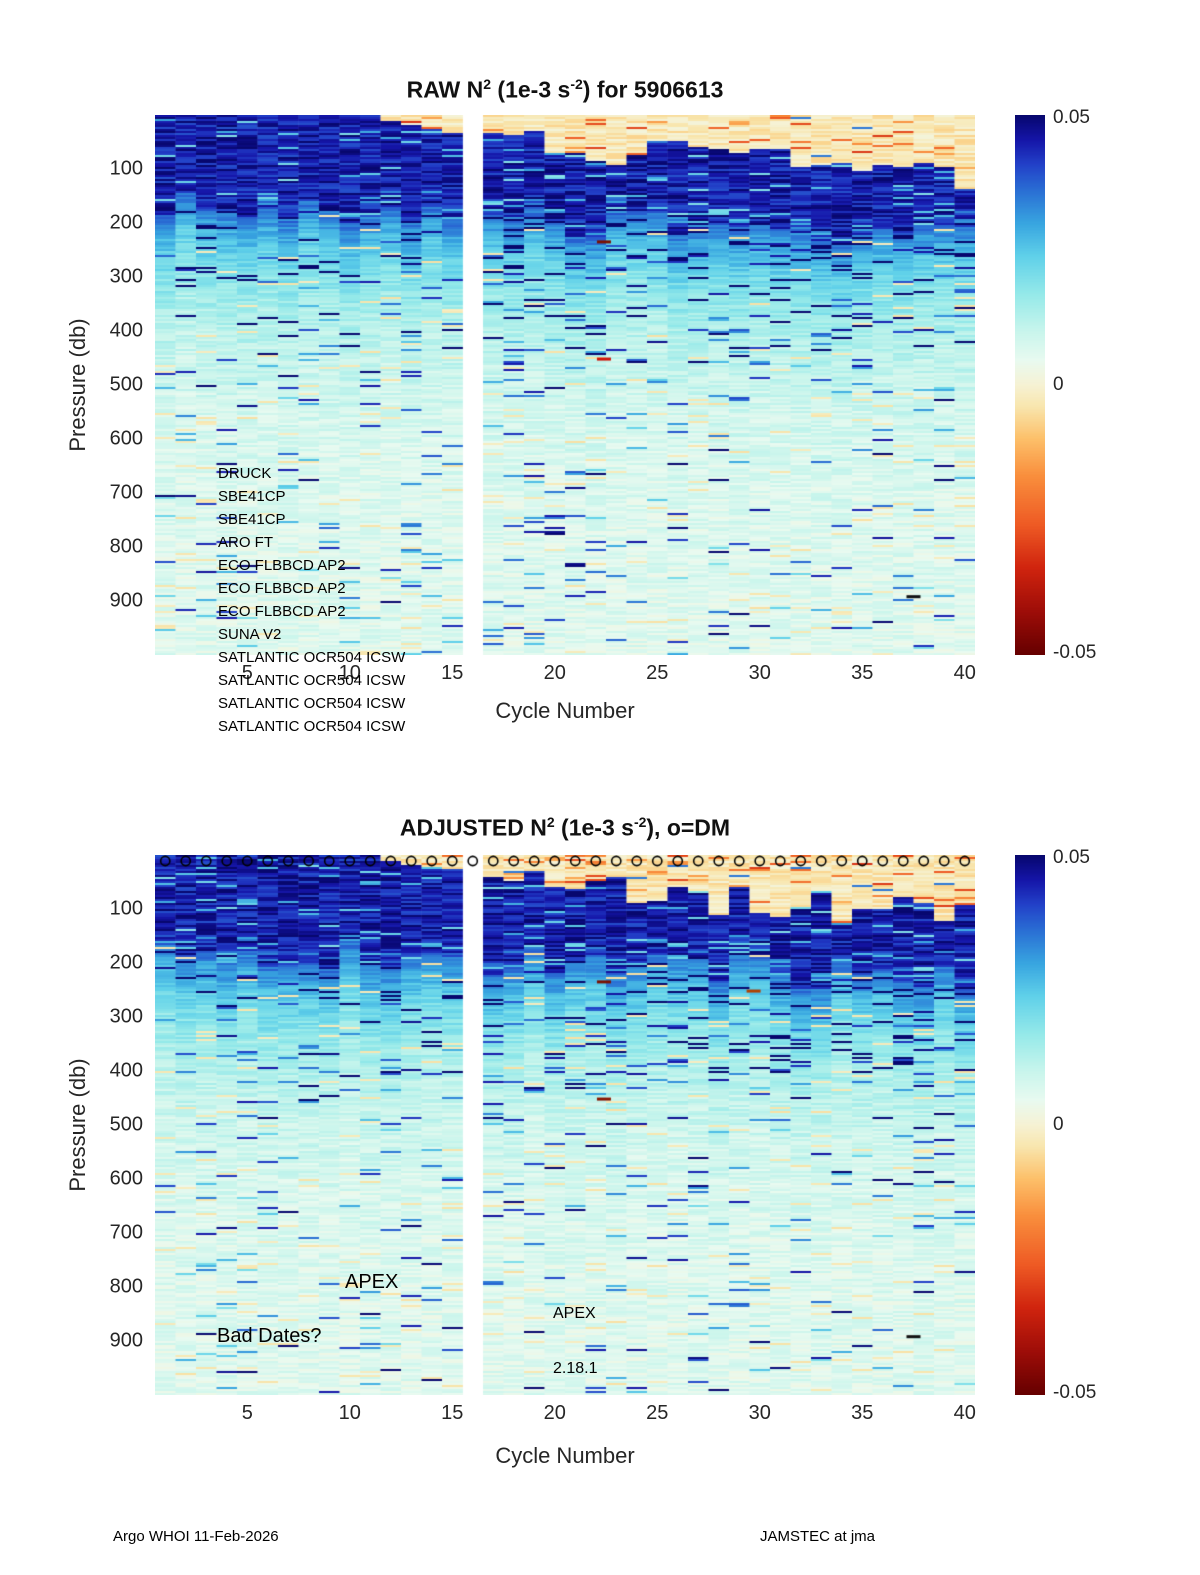 This screenshot has width=1200, height=1575. What do you see at coordinates (653, 89) in the screenshot?
I see `title-text: ) for 5906613` at bounding box center [653, 89].